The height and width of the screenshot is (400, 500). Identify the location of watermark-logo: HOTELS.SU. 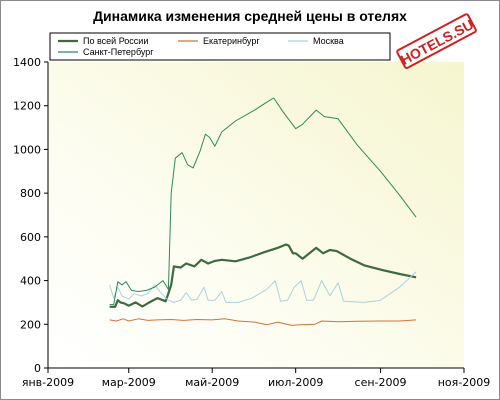
(436, 41).